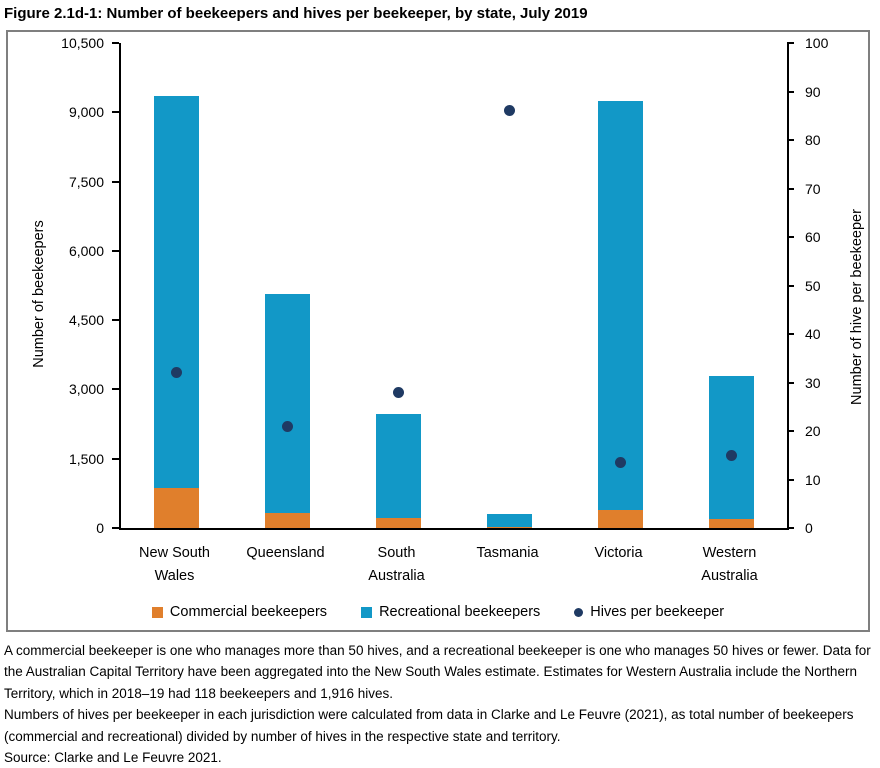 The image size is (880, 768). What do you see at coordinates (657, 612) in the screenshot?
I see `legend-label: Hives per beekeeper` at bounding box center [657, 612].